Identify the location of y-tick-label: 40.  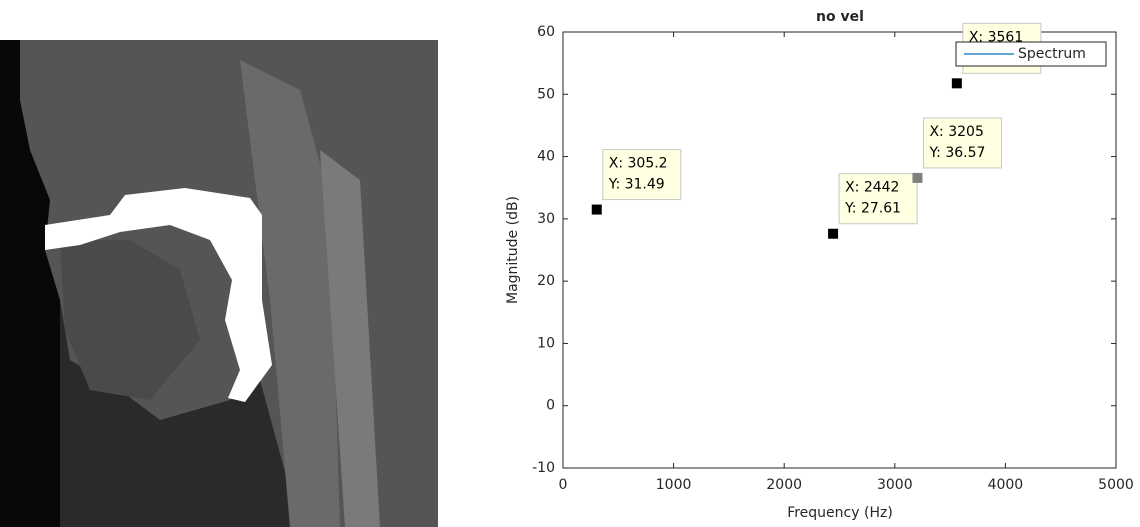
(546, 157).